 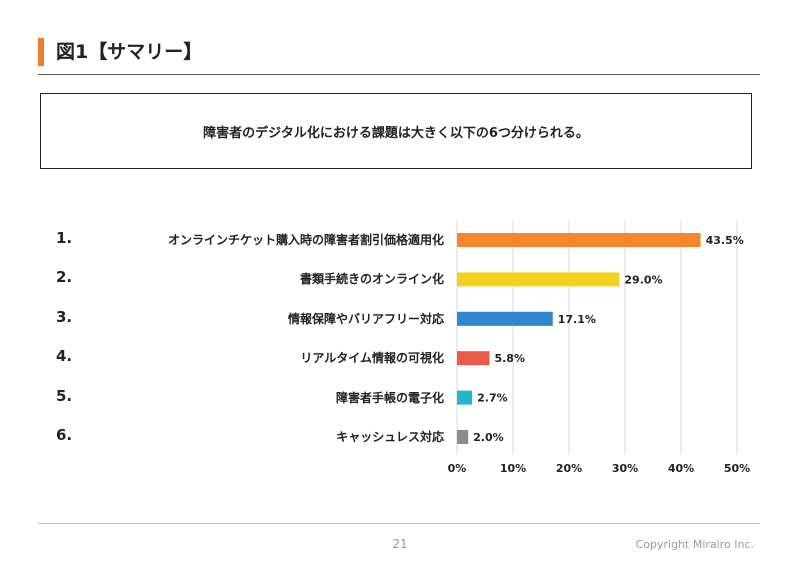 What do you see at coordinates (725, 240) in the screenshot?
I see `data-label: 43.5%` at bounding box center [725, 240].